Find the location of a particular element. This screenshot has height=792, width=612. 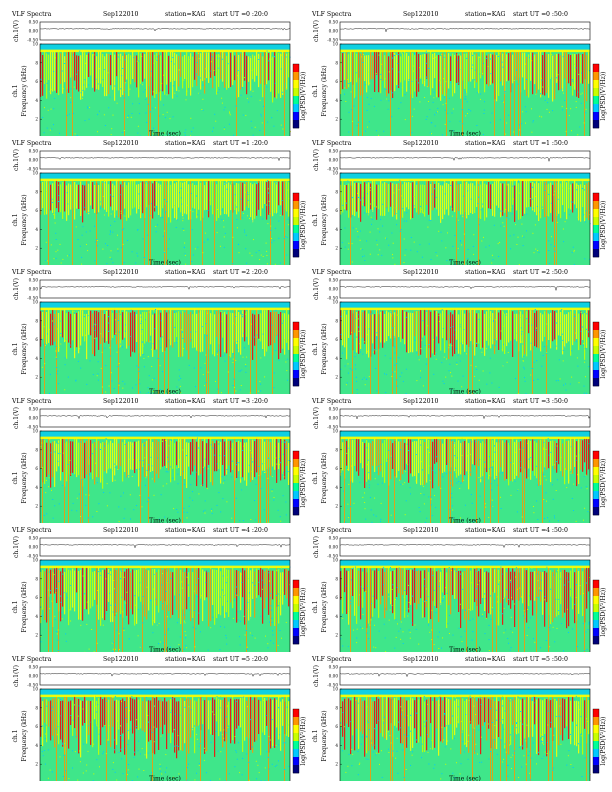

panel-start-ut: 2 :50:0 is located at coordinates (557, 272).